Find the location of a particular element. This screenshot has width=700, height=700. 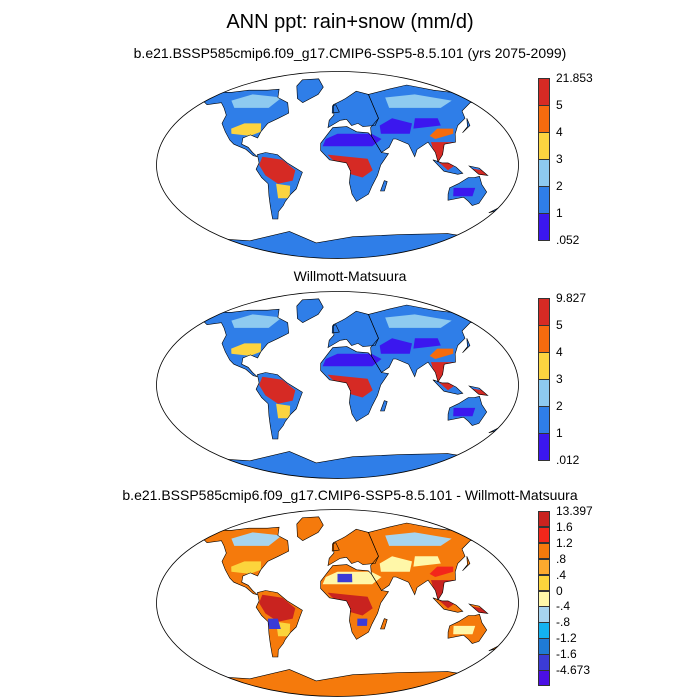

colorbar-tick-label: .8 is located at coordinates (561, 558).